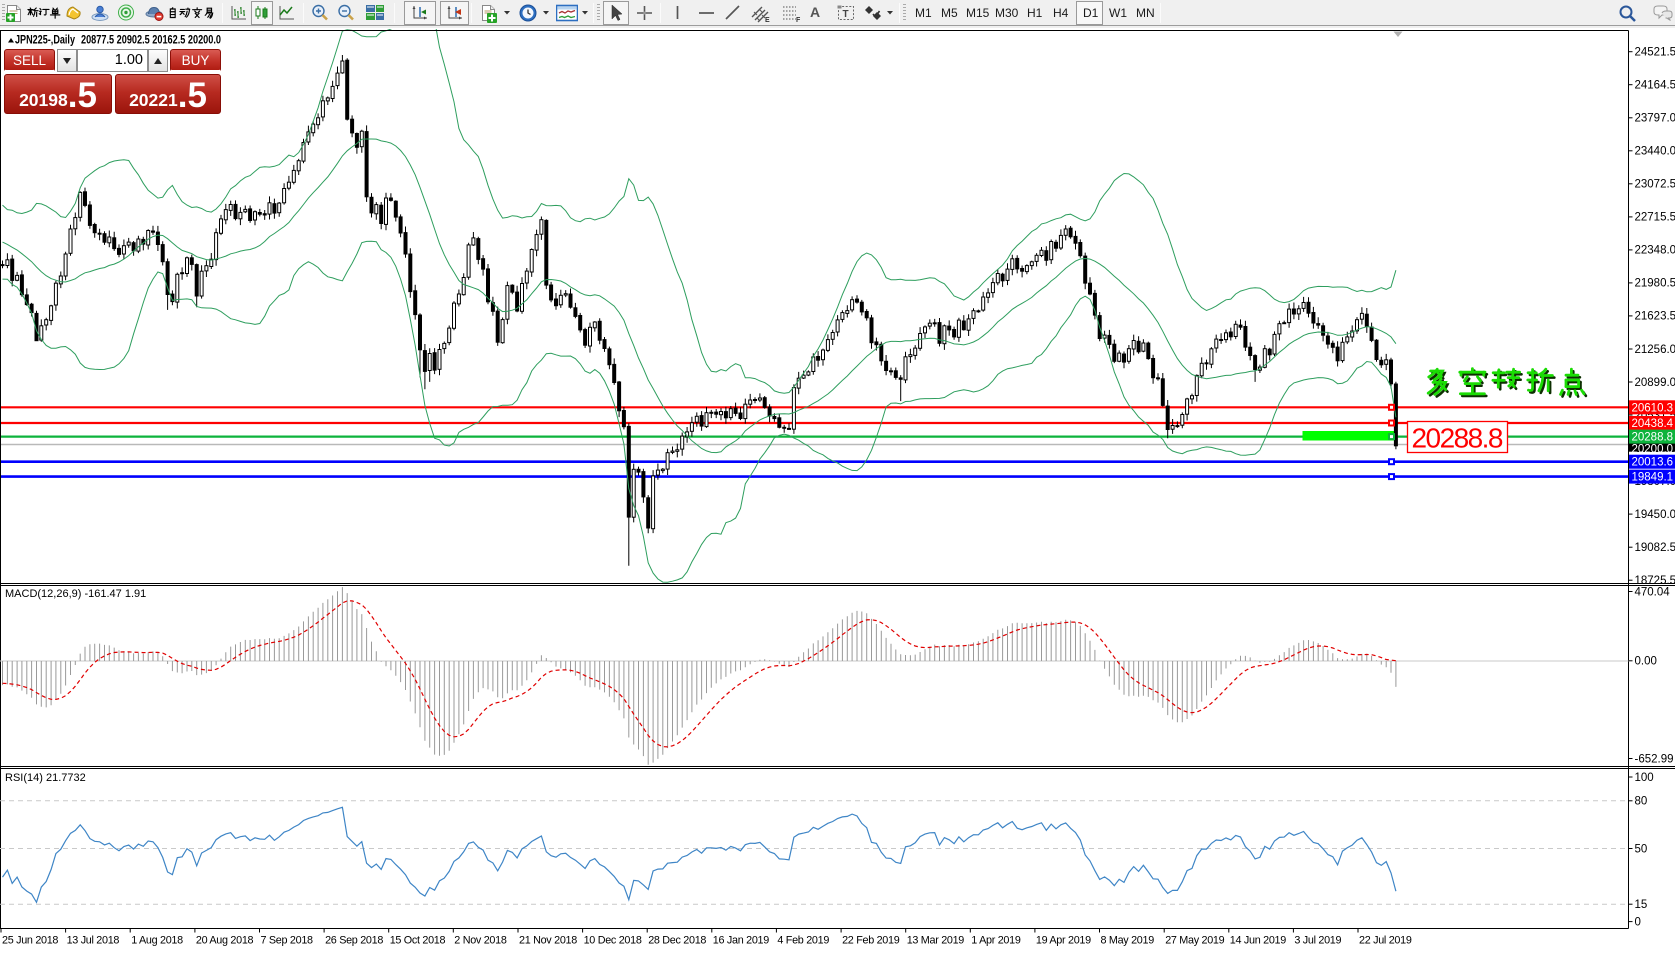 Image resolution: width=1675 pixels, height=953 pixels. What do you see at coordinates (1654, 759) in the screenshot?
I see `svg-text: -652.99` at bounding box center [1654, 759].